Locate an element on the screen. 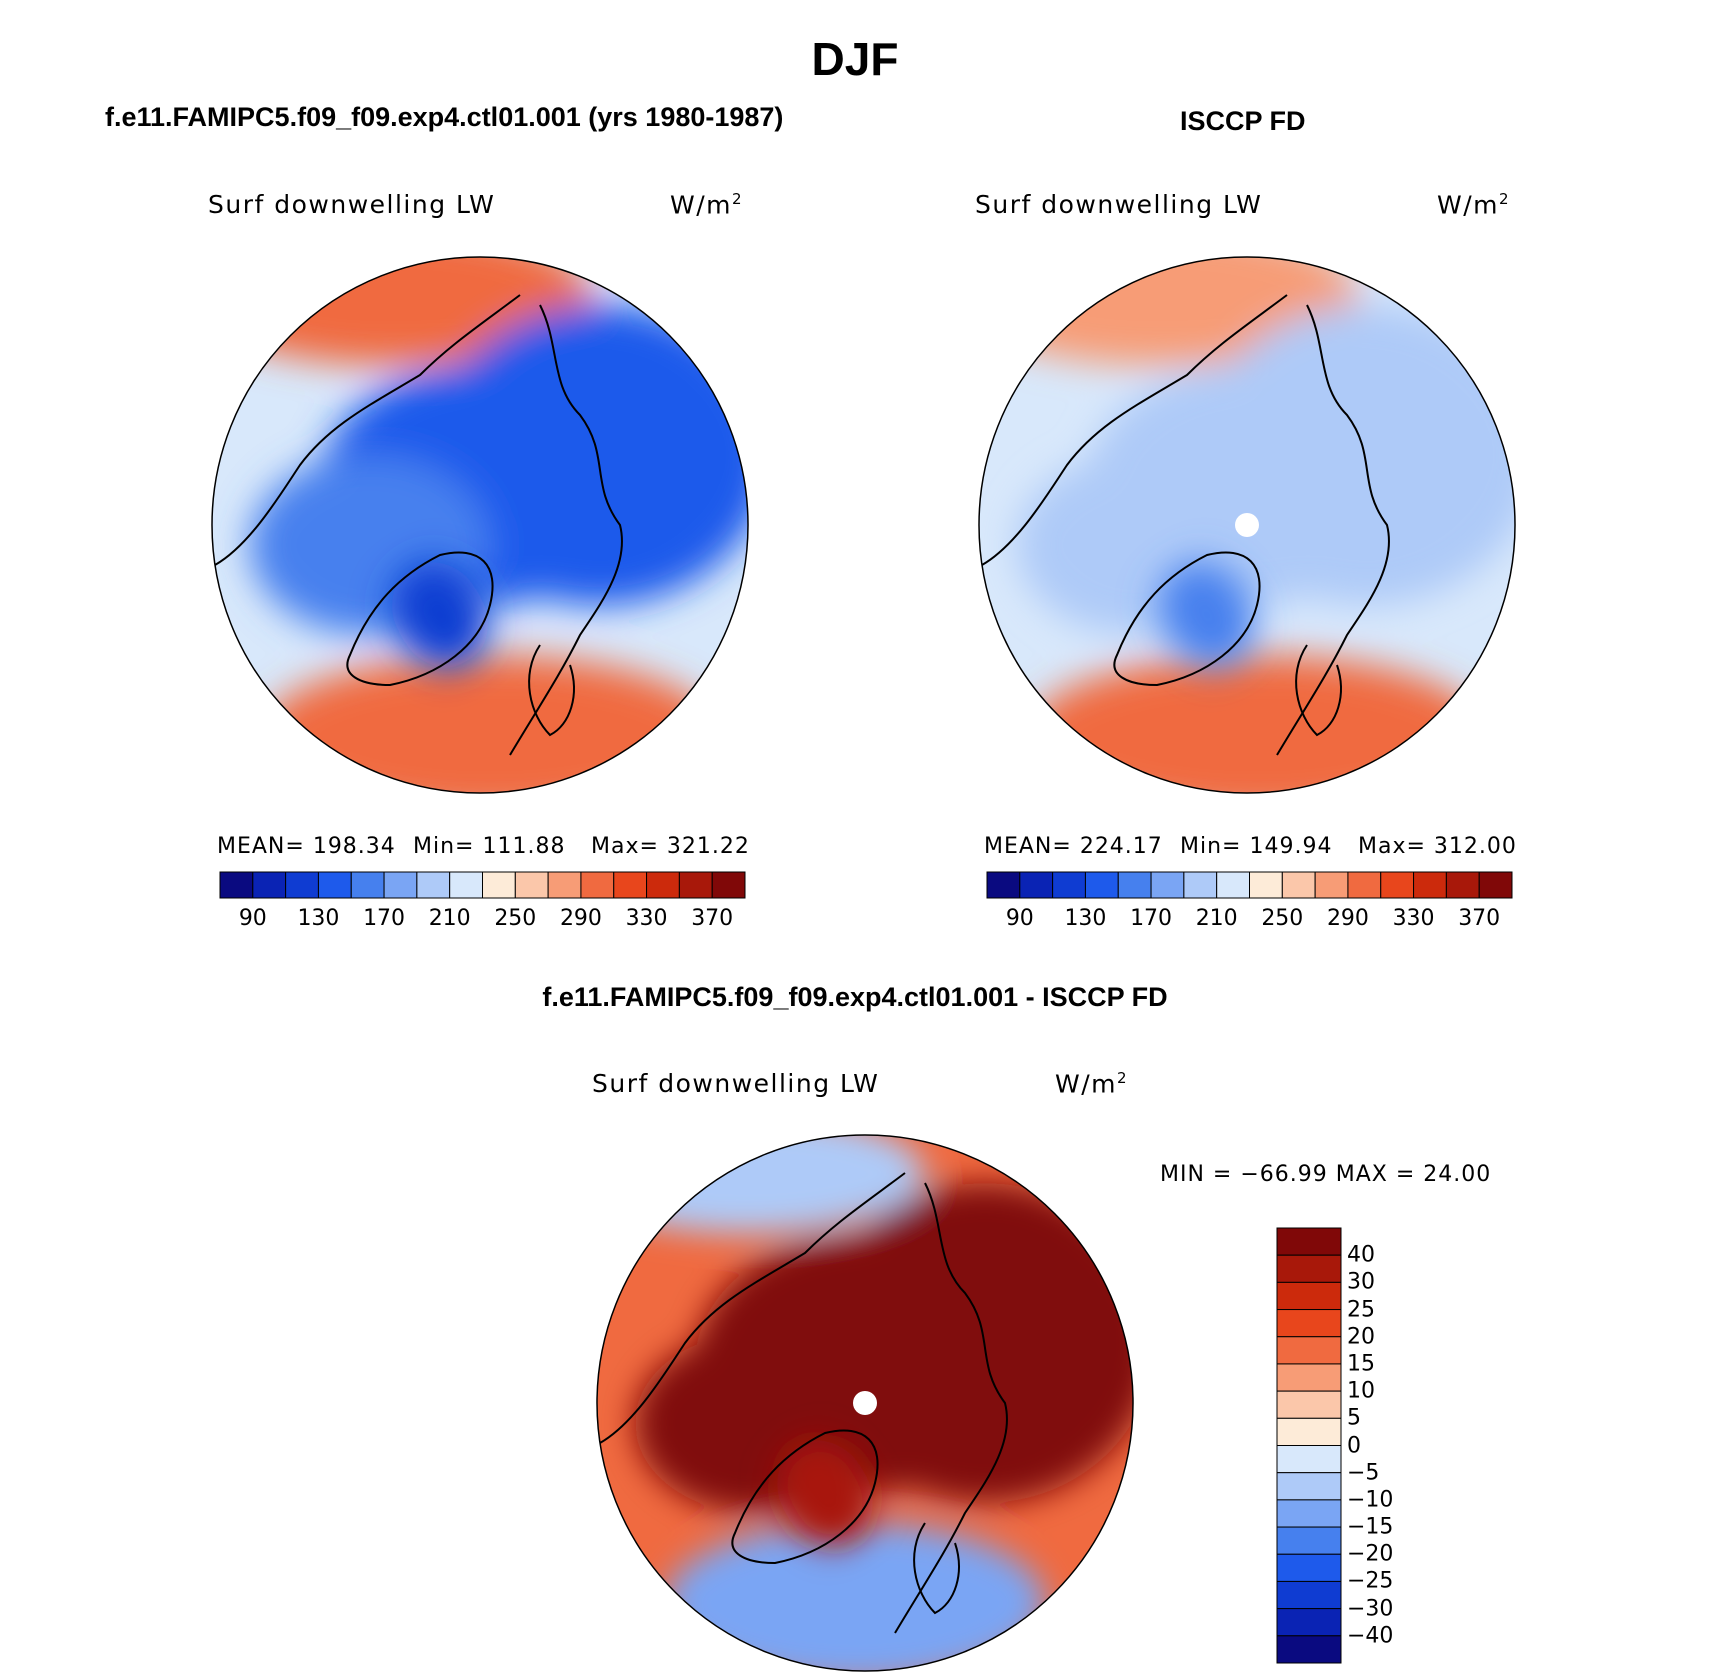 This screenshot has width=1710, height=1673. panel-2-colorbar-tick-label: 130 is located at coordinates (1085, 918).